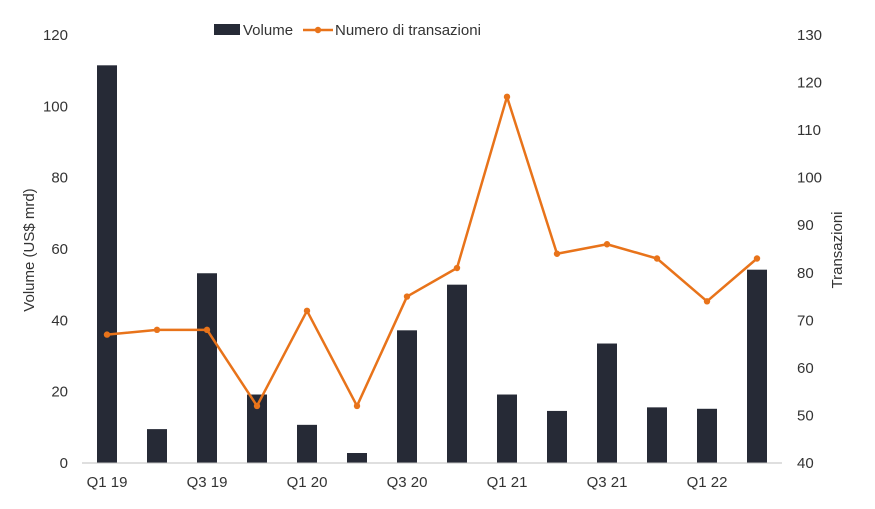 This screenshot has height=509, width=875. I want to click on left-tick-label: 40, so click(59, 320).